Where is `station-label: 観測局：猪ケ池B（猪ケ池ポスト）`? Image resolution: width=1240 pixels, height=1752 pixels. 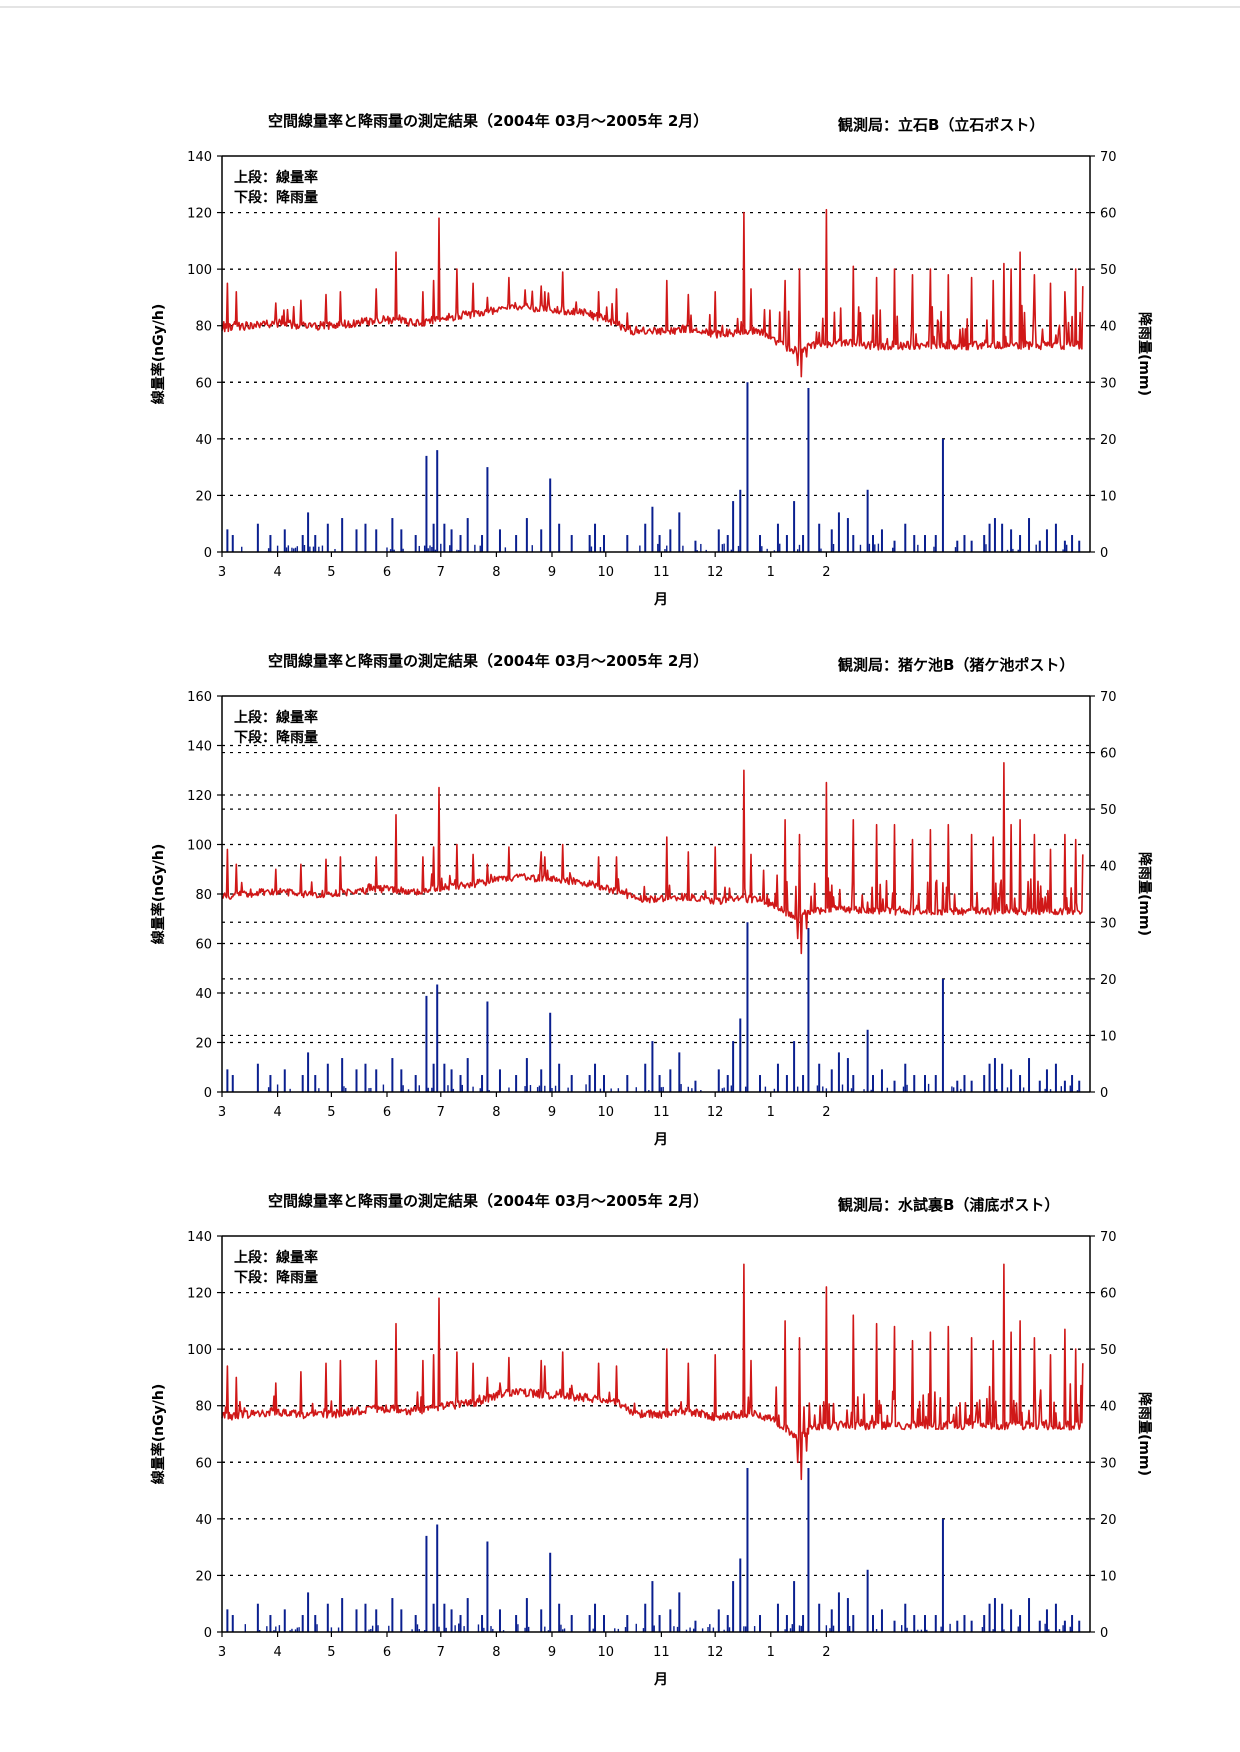 station-label: 観測局：猪ケ池B（猪ケ池ポスト） is located at coordinates (956, 665).